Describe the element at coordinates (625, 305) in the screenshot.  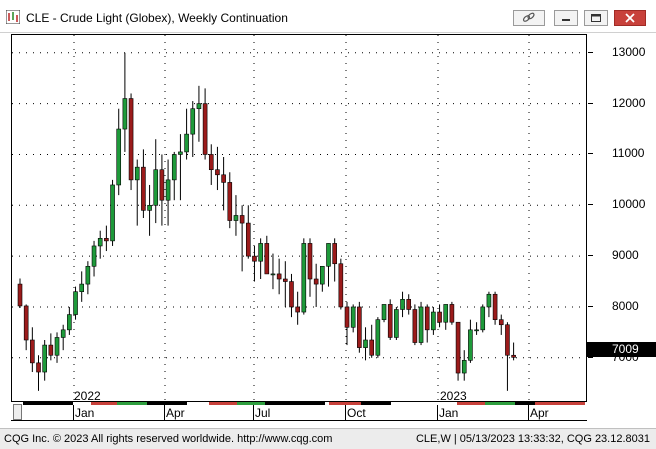
I see `price-tick-label: 8000` at that location.